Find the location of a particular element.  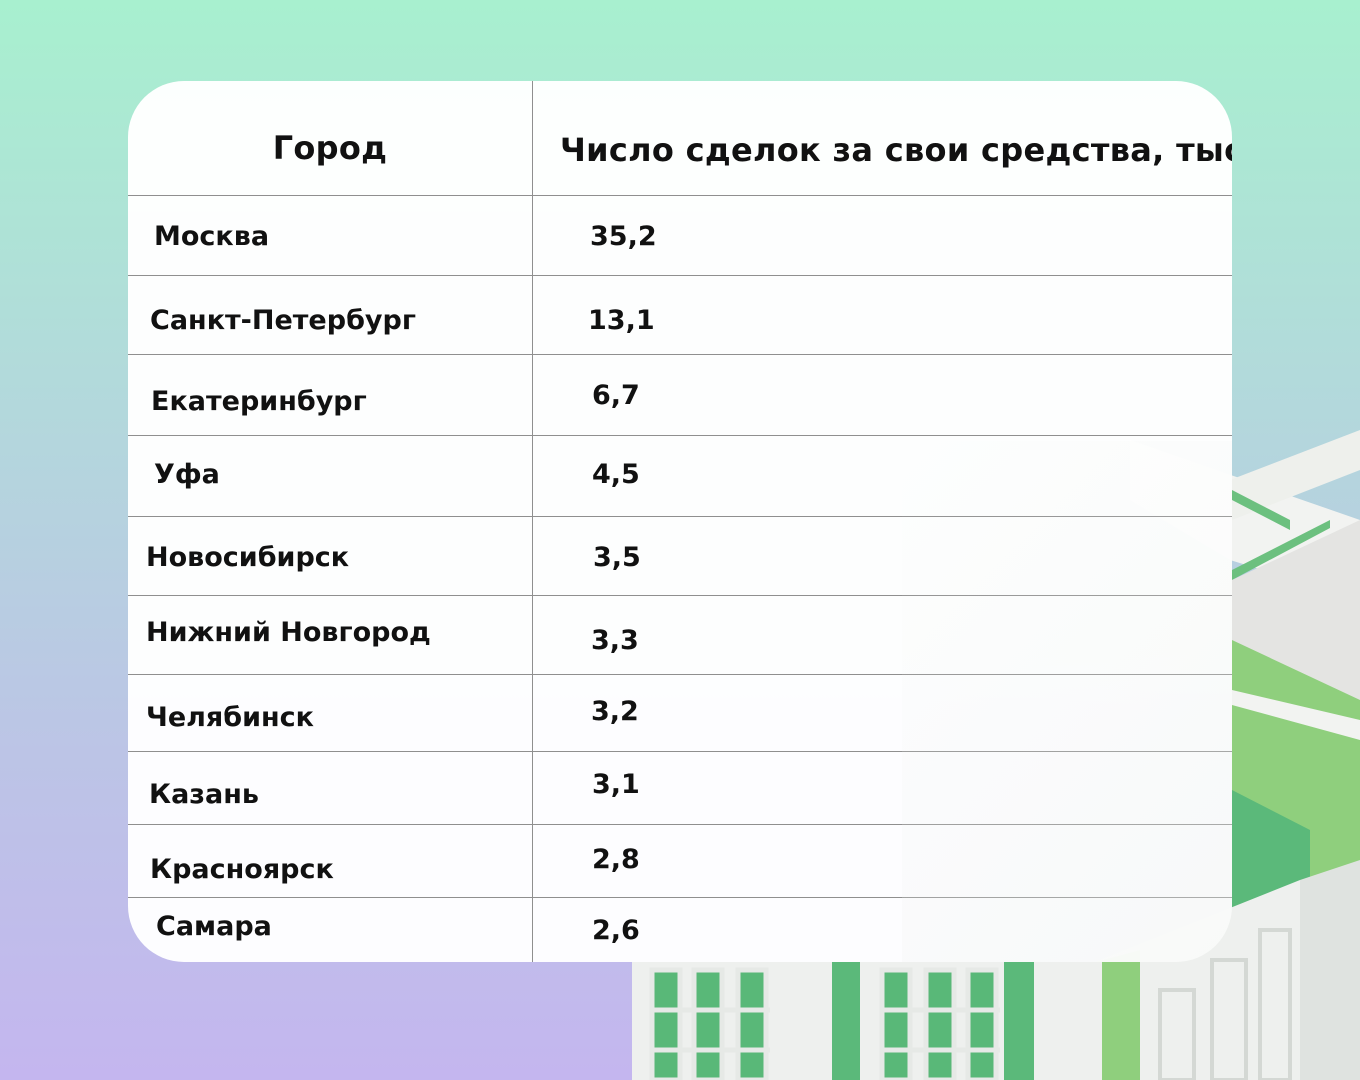

row-city: Казань is located at coordinates (204, 794).